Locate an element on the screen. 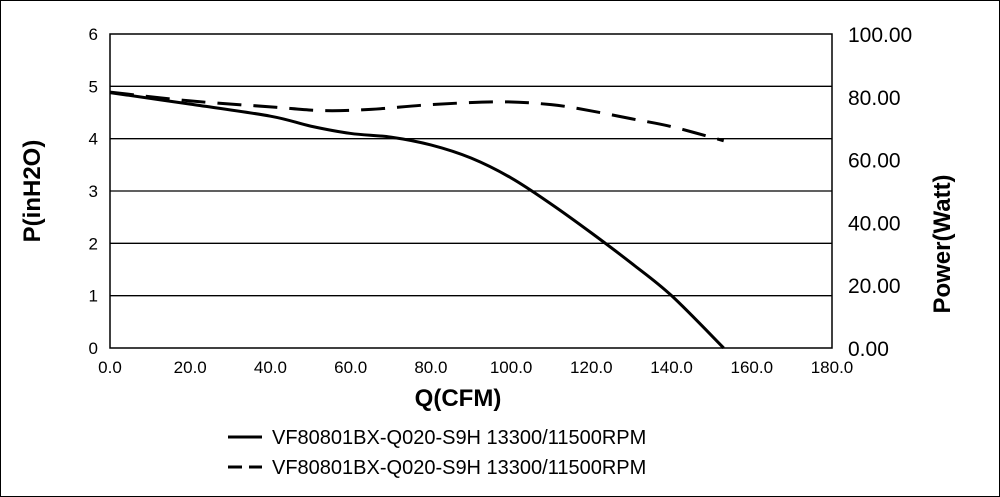  x-tick-label: 100.0 is located at coordinates (511, 367).